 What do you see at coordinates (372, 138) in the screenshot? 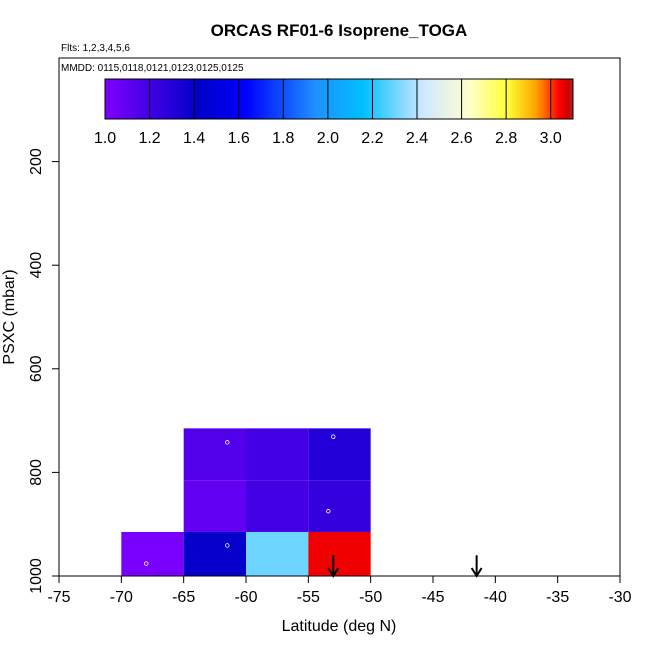
I see `colorbar-tick-label: 2.2` at bounding box center [372, 138].